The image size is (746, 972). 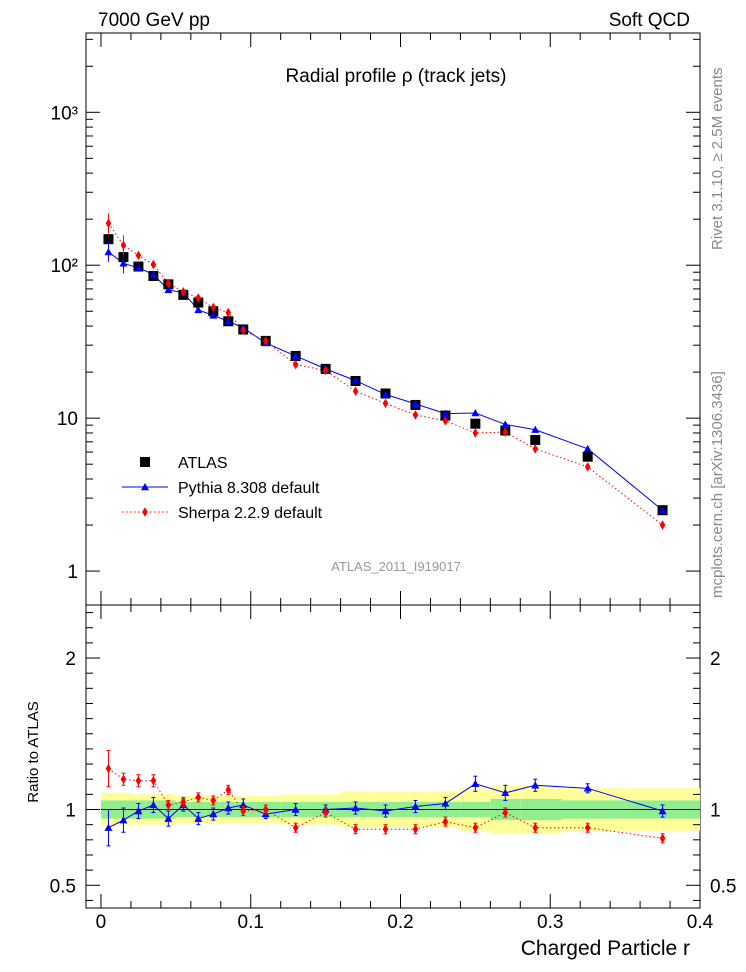 I want to click on sherpa-legend-label: Sherpa 2.2.9 default, so click(x=250, y=513).